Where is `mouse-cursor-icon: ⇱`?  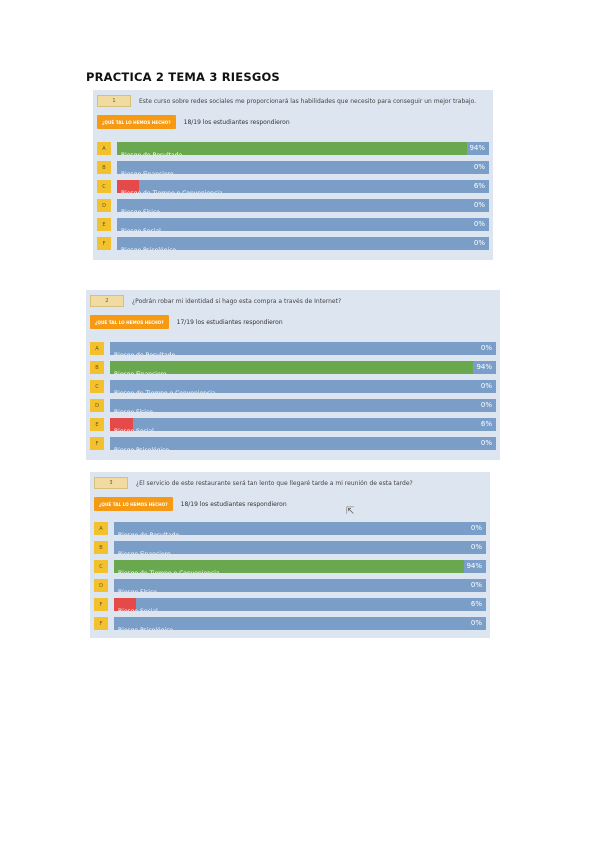
mouse-cursor-icon: ⇱ is located at coordinates (350, 511).